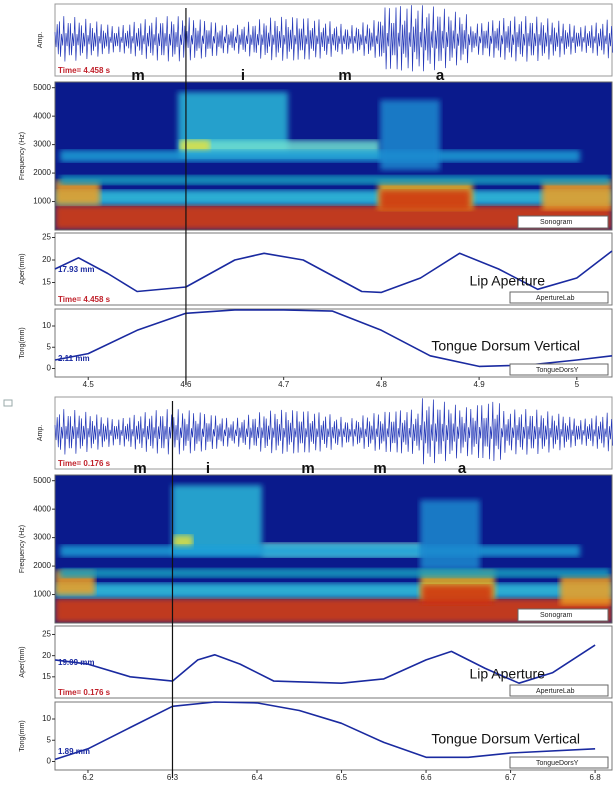 The height and width of the screenshot is (785, 616). What do you see at coordinates (89, 384) in the screenshot?
I see `x-tick-label: 4.5` at bounding box center [89, 384].